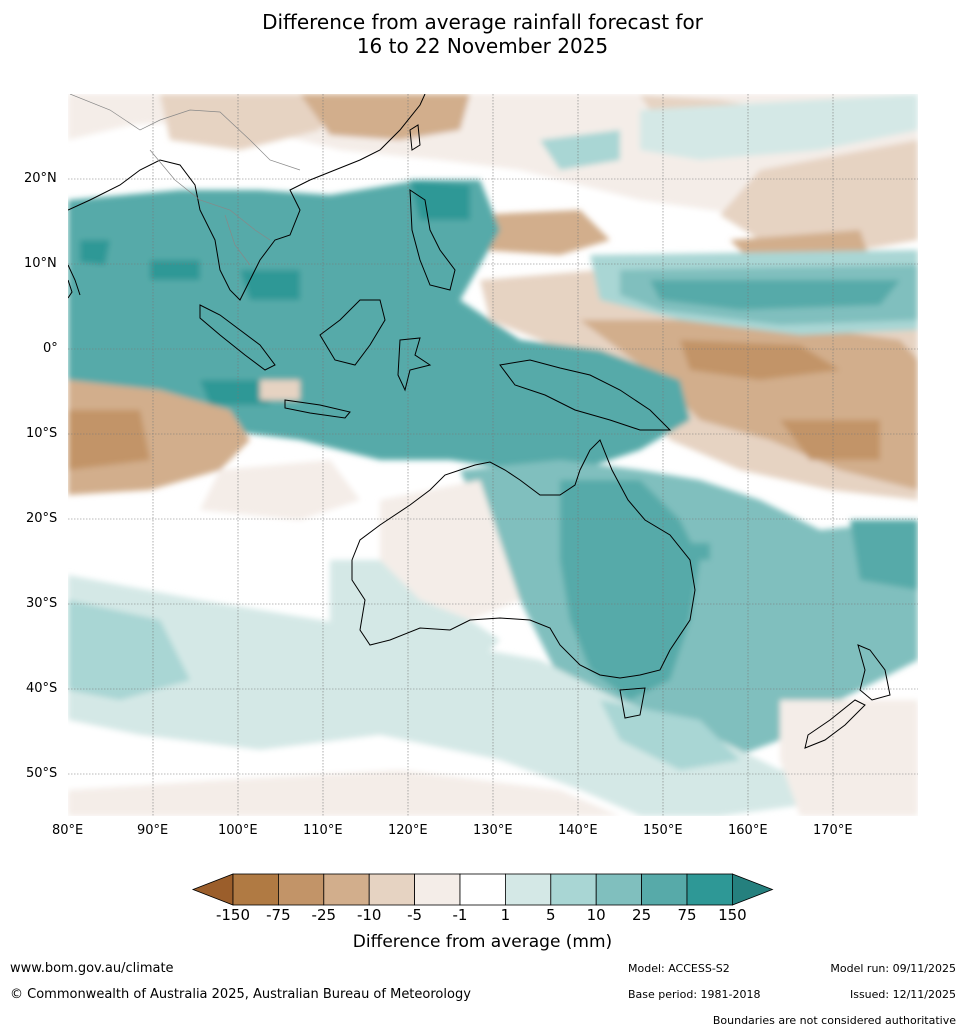 This screenshot has width=965, height=1035. What do you see at coordinates (40, 178) in the screenshot?
I see `lat-label-20n: 20°N` at bounding box center [40, 178].